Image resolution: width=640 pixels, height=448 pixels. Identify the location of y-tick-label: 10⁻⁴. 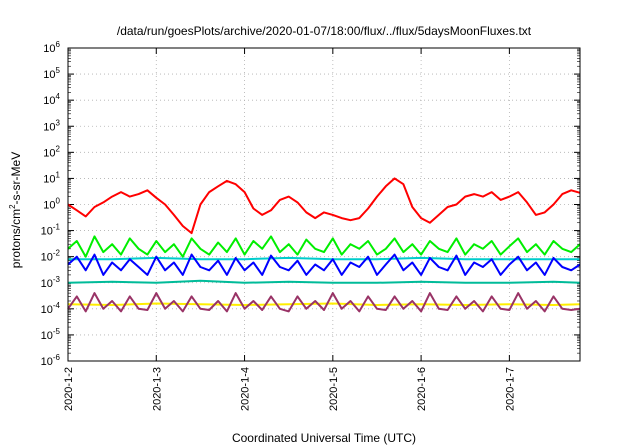
(51, 308).